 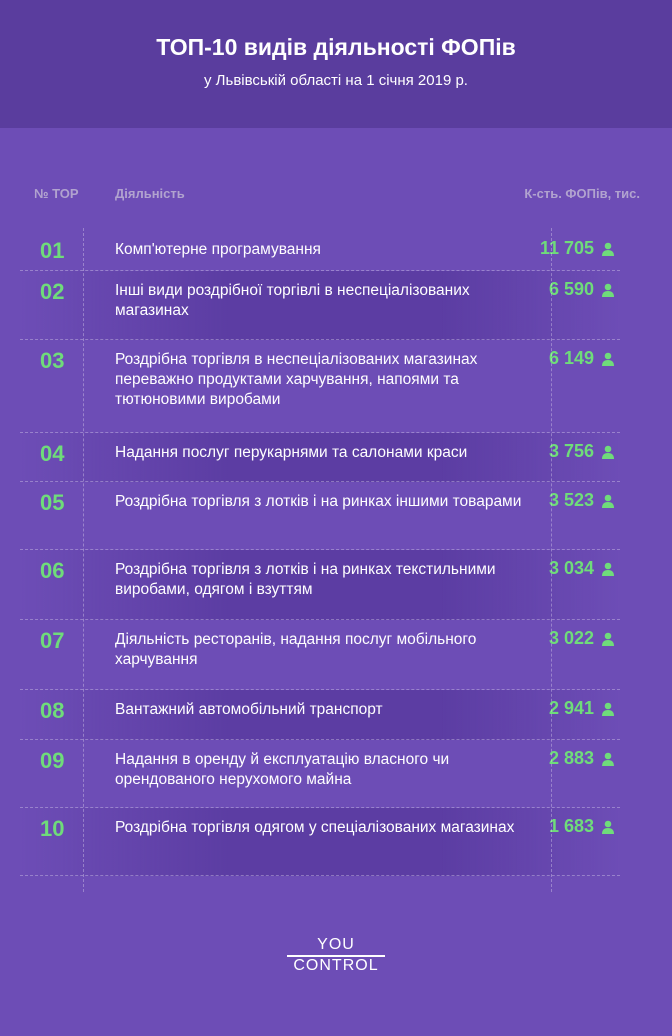 What do you see at coordinates (571, 500) in the screenshot?
I see `count-value: 3 523` at bounding box center [571, 500].